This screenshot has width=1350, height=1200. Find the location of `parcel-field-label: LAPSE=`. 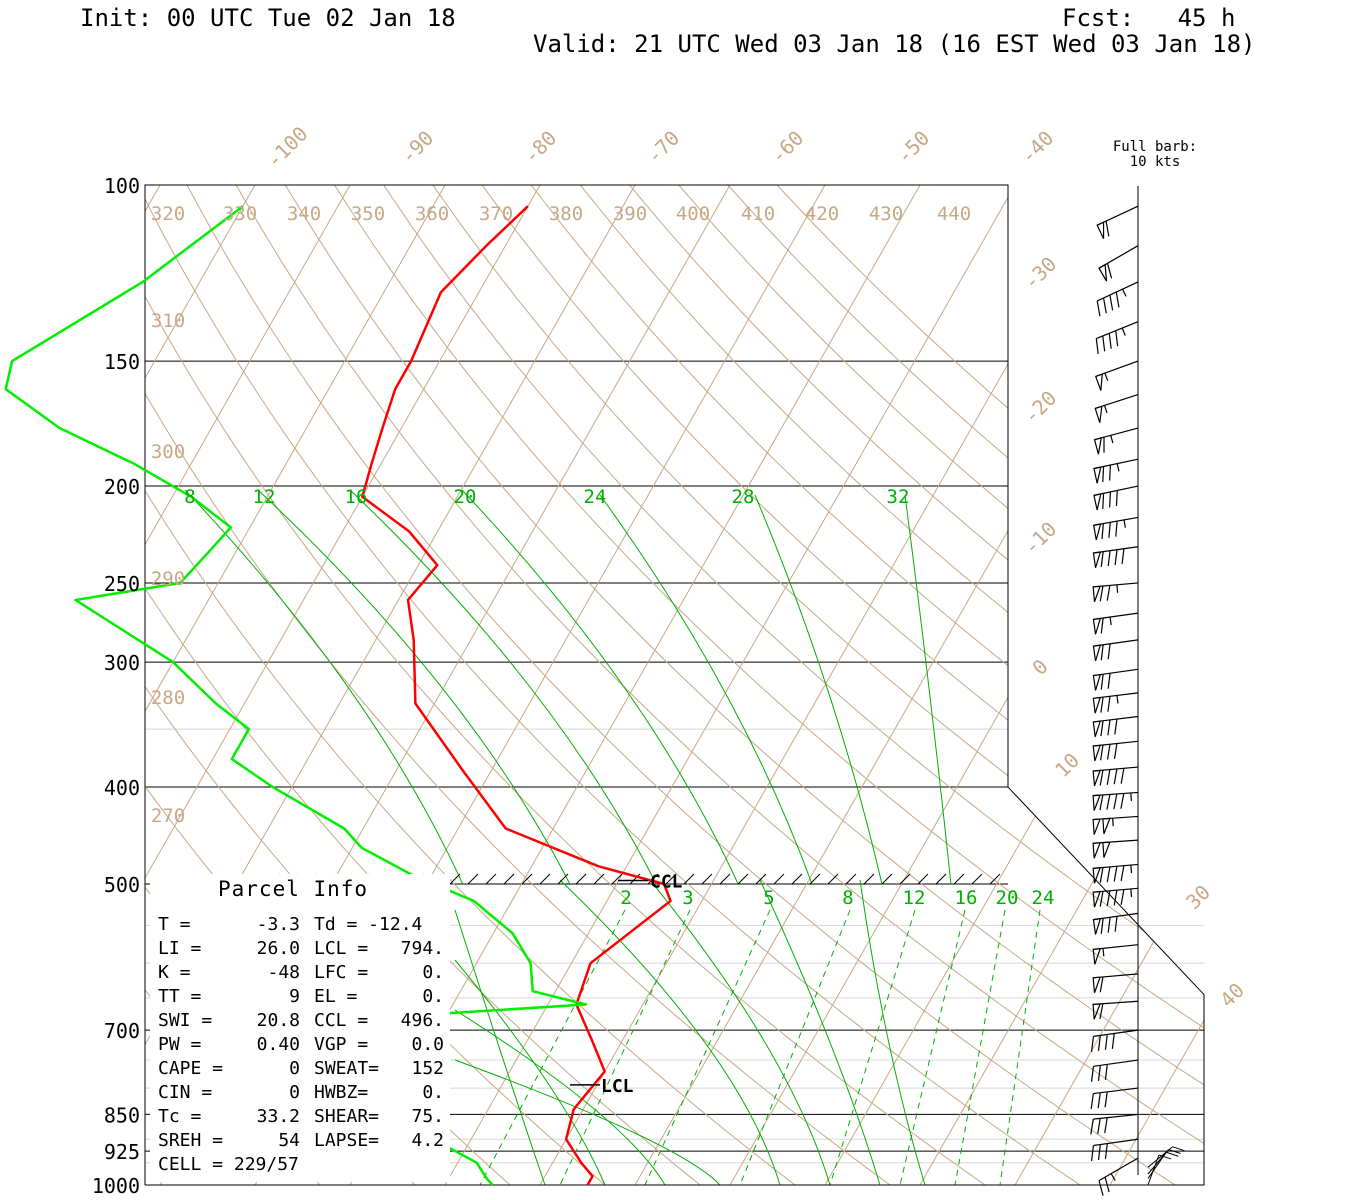

parcel-field-label: LAPSE= is located at coordinates (346, 1140).